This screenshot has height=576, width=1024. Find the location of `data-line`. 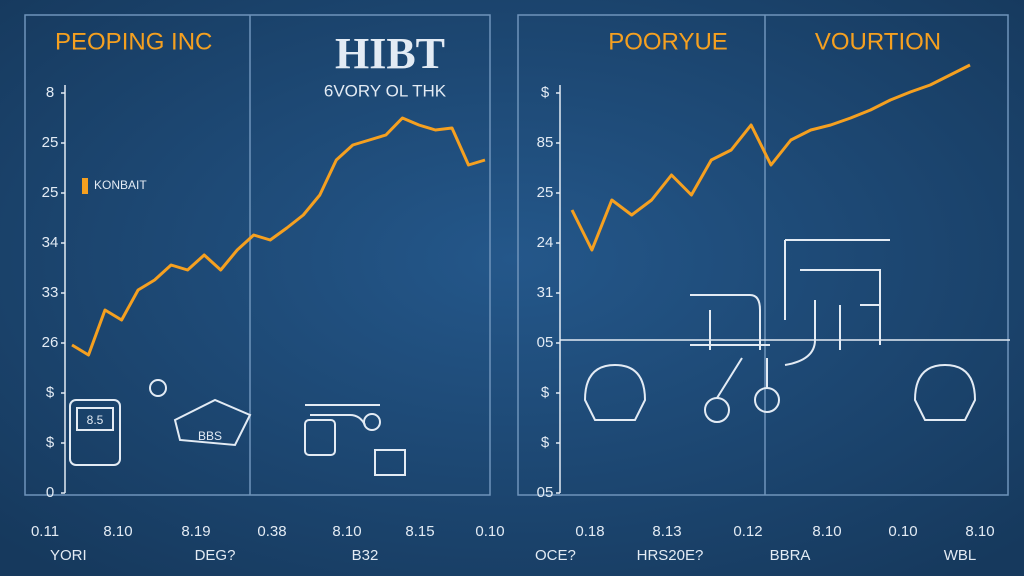

data-line is located at coordinates (770, 157).